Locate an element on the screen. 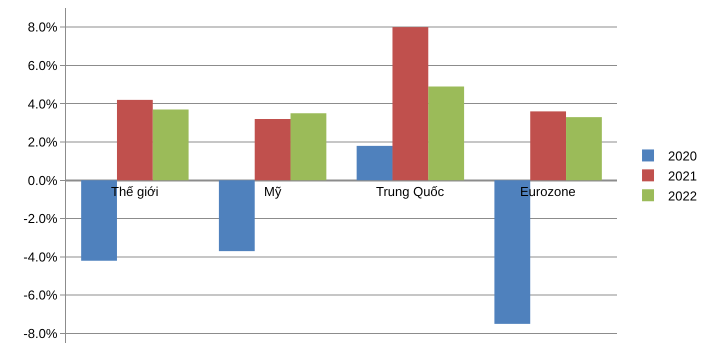 The height and width of the screenshot is (351, 710). y-tick-label: 2.0% is located at coordinates (43, 142).